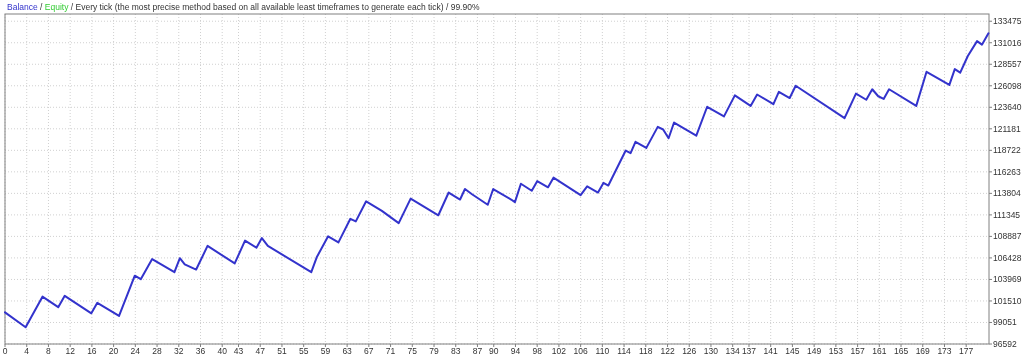 The width and height of the screenshot is (1024, 356). I want to click on x-tick-label: 177, so click(966, 351).